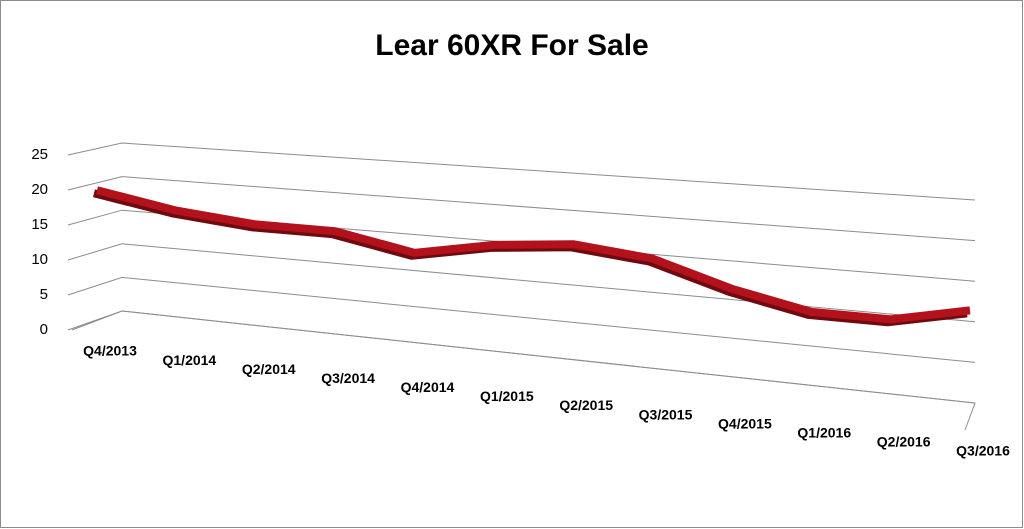  Describe the element at coordinates (586, 405) in the screenshot. I see `x-tick-label: Q2/2015` at that location.